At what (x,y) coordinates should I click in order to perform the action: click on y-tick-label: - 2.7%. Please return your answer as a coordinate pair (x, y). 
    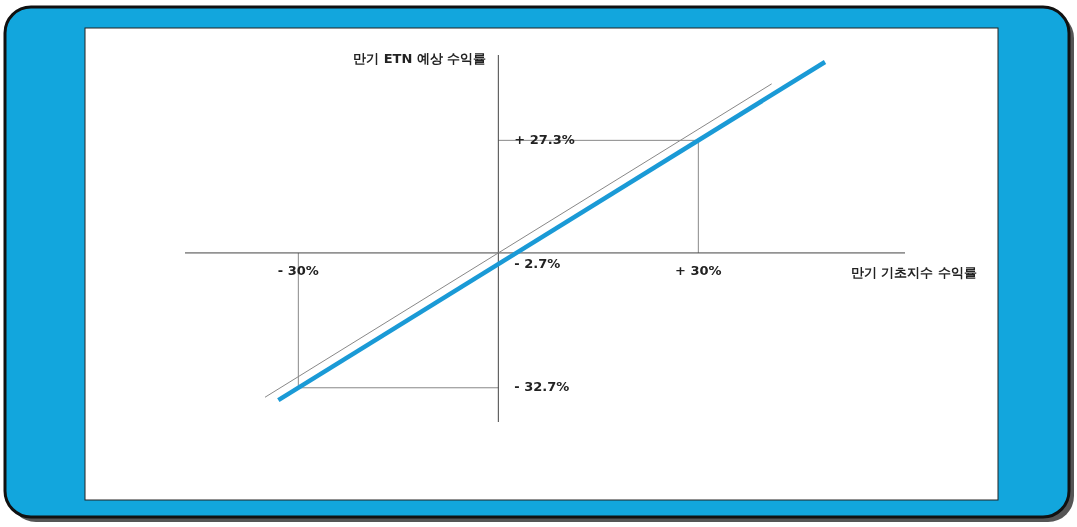
    Looking at the image, I should click on (537, 263).